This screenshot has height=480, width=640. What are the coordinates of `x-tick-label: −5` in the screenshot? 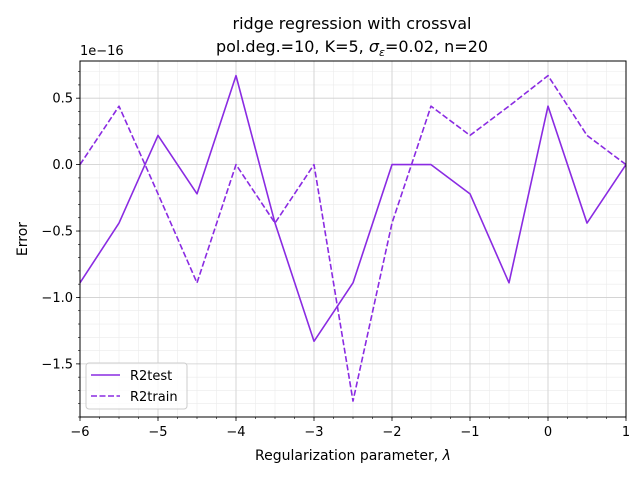 It's located at (157, 432).